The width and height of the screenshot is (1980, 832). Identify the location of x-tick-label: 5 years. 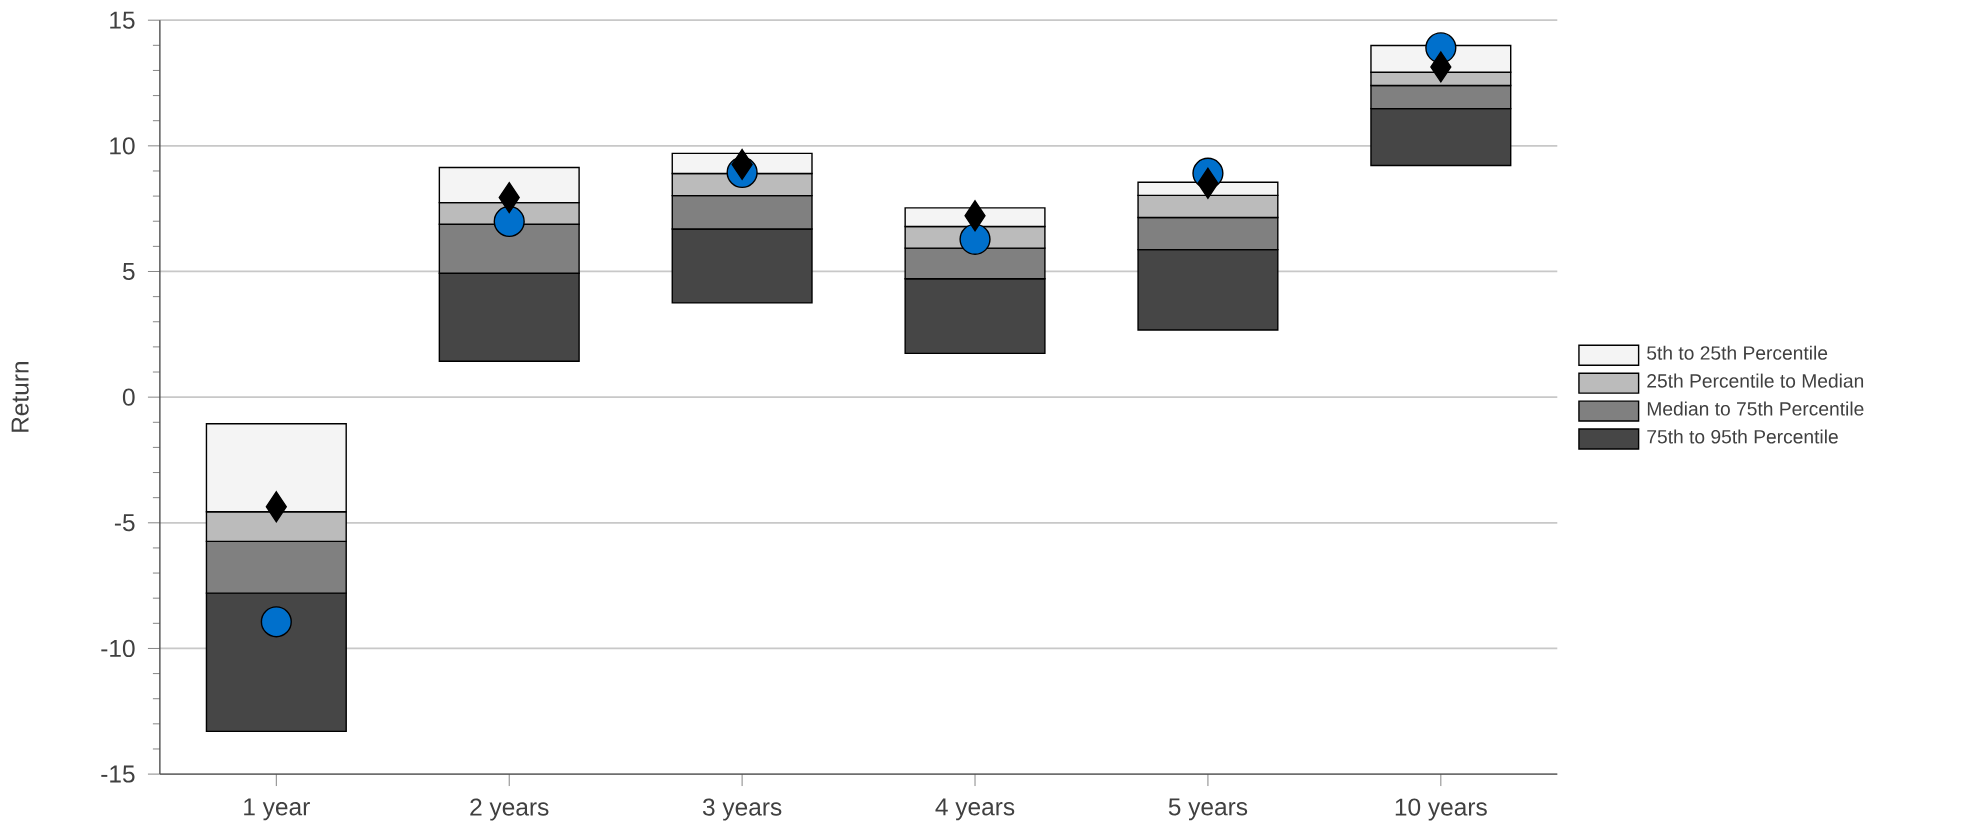
(1208, 809).